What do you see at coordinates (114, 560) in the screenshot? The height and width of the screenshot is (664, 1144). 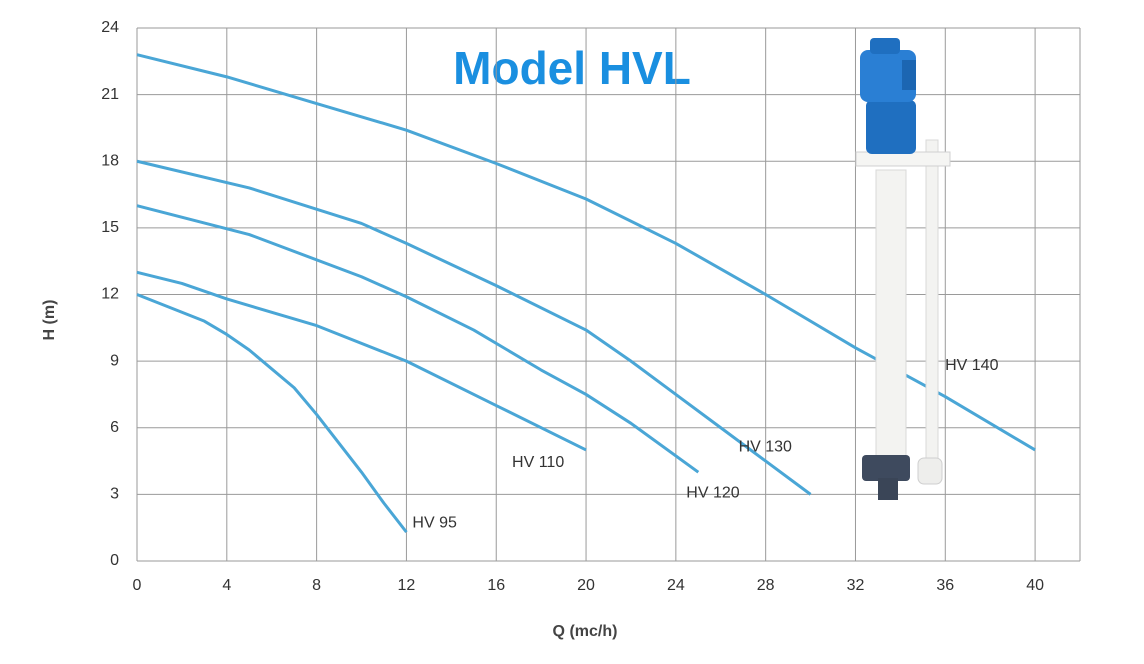 I see `y-tick-label: 0` at bounding box center [114, 560].